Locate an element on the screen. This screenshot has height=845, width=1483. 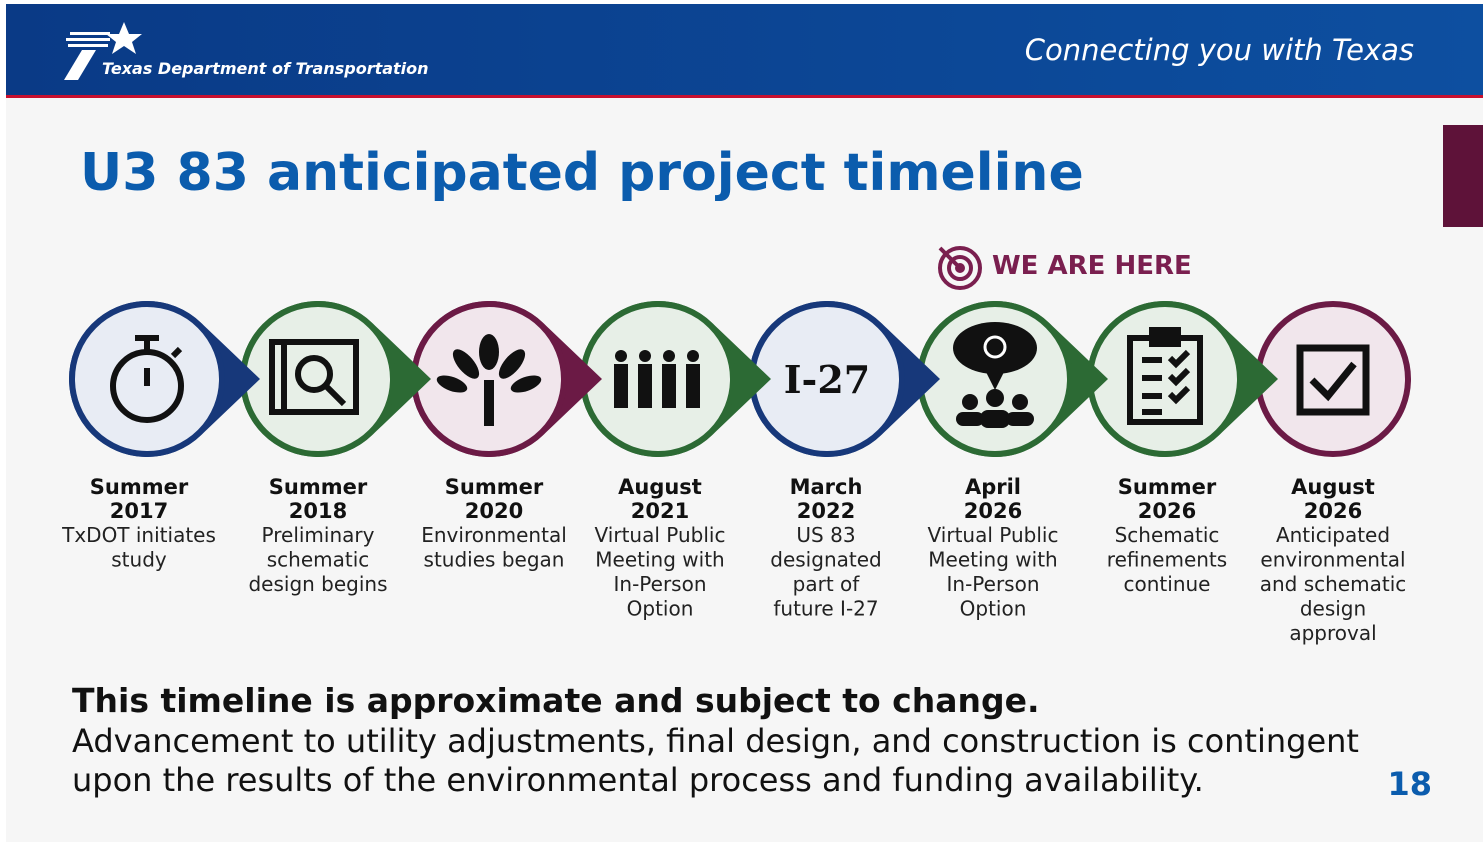
page-number: 18 is located at coordinates (1409, 784).